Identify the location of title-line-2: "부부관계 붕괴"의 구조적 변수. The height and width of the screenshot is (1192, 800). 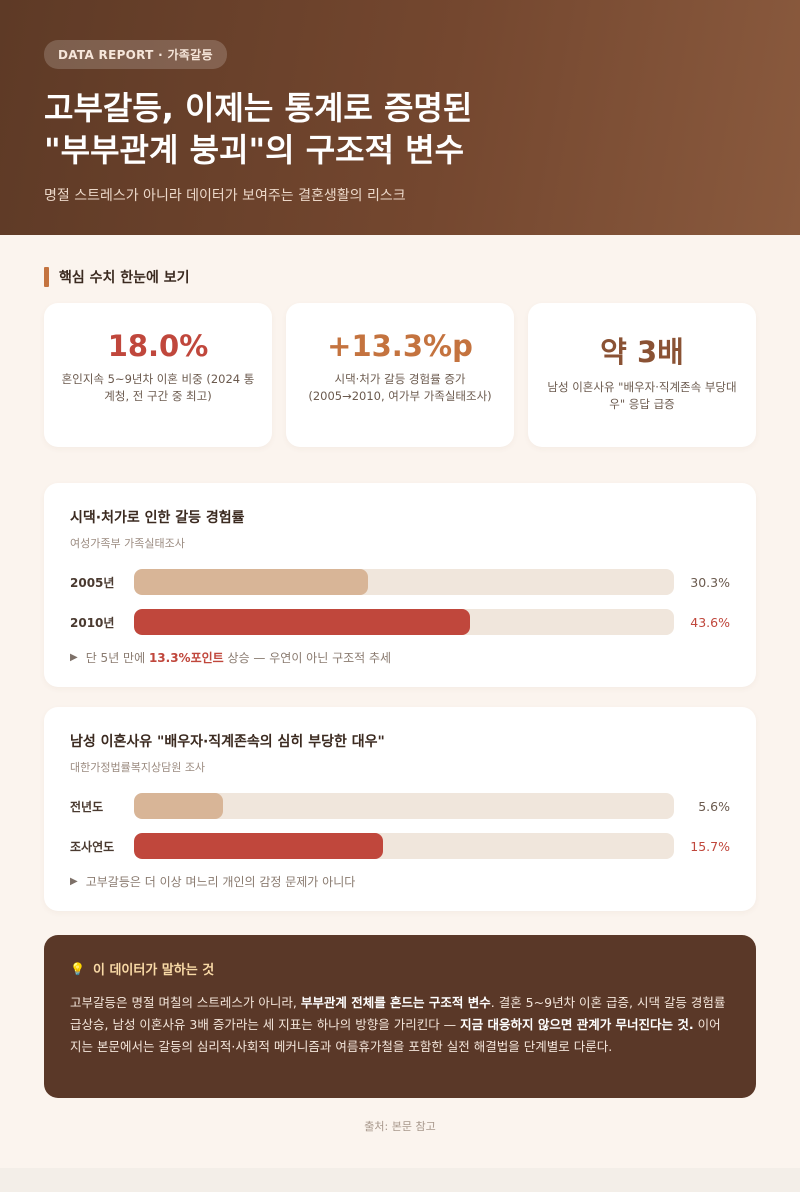
(254, 150).